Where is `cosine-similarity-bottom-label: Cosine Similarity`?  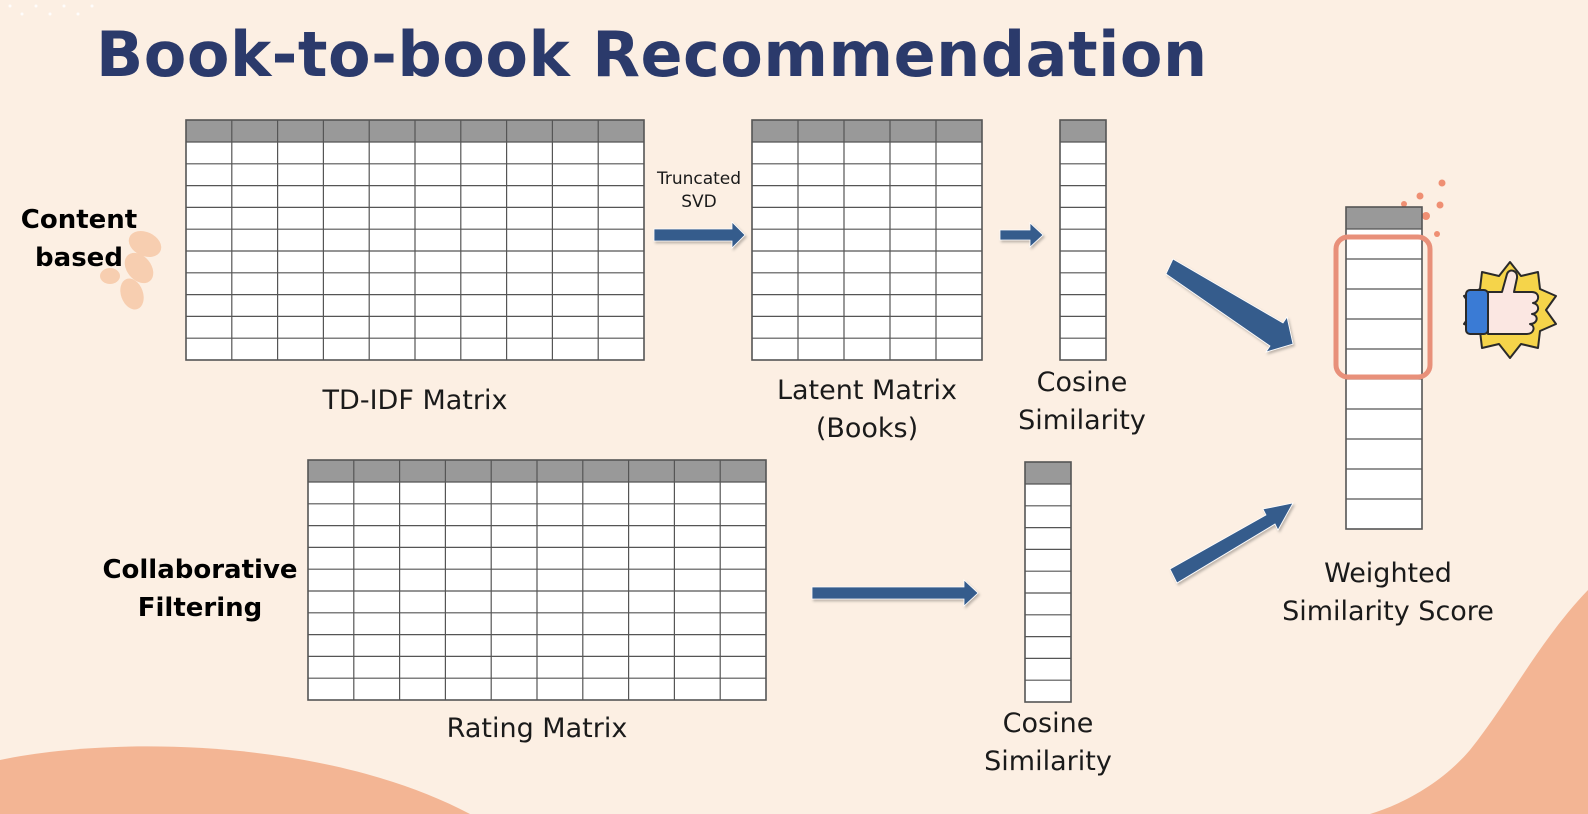 cosine-similarity-bottom-label: Cosine Similarity is located at coordinates (1048, 743).